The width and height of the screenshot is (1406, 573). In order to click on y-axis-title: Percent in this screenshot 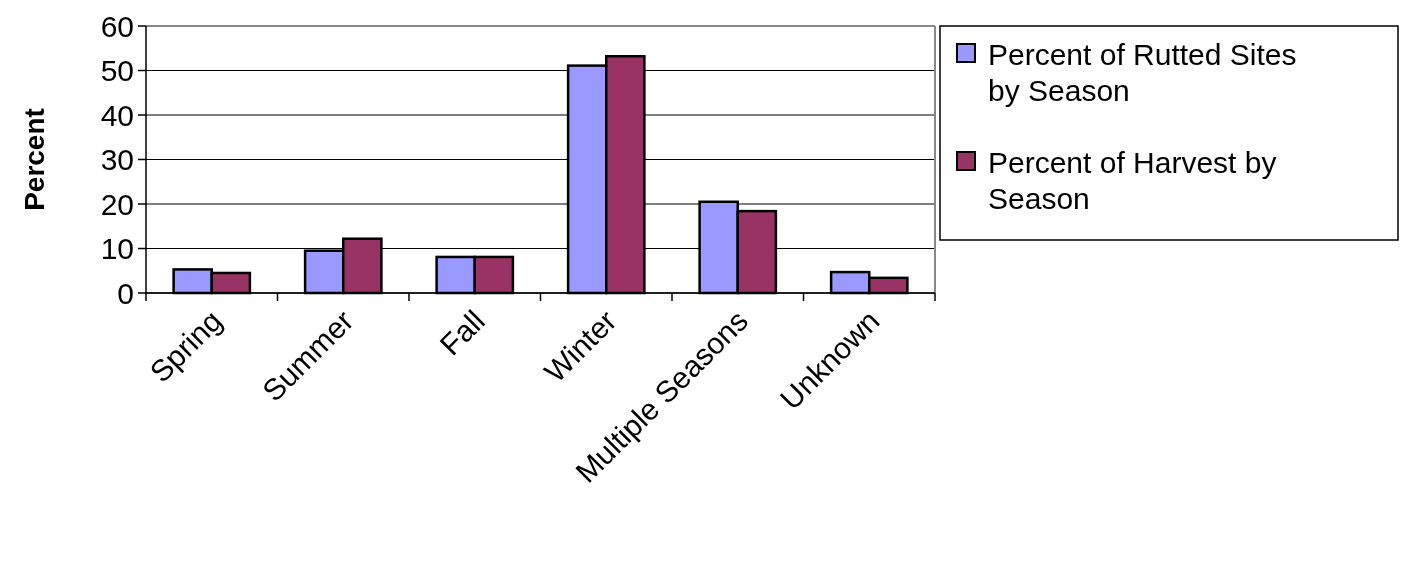, I will do `click(34, 159)`.